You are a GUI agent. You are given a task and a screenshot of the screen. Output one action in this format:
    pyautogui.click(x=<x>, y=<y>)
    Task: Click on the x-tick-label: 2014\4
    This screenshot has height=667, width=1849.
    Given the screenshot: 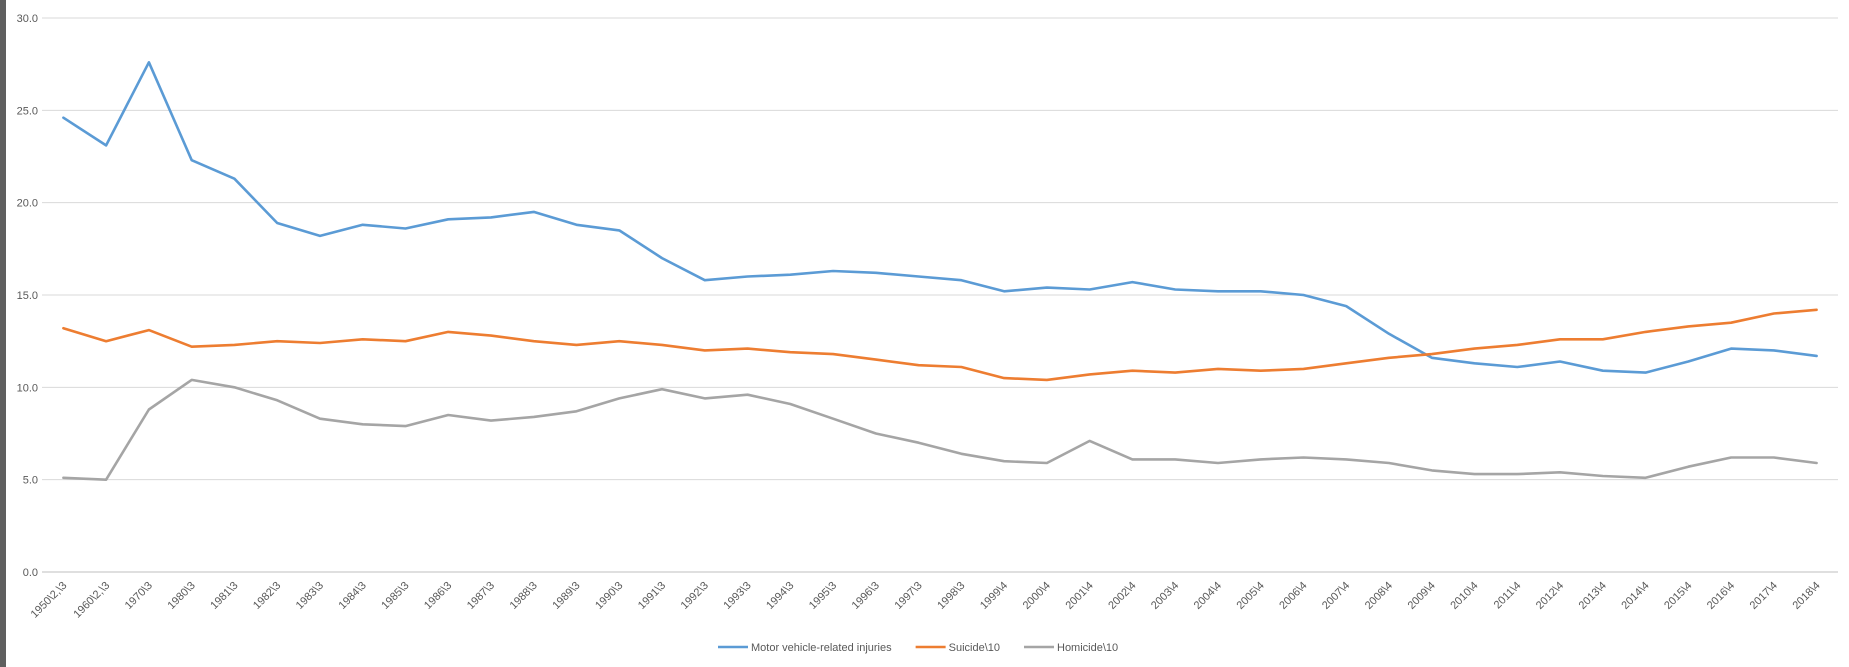 What is the action you would take?
    pyautogui.click(x=1635, y=596)
    